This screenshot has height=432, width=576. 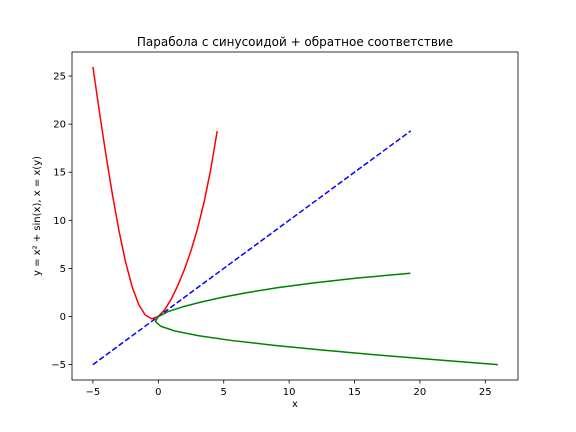 What do you see at coordinates (354, 392) in the screenshot?
I see `x-tick-label: 15` at bounding box center [354, 392].